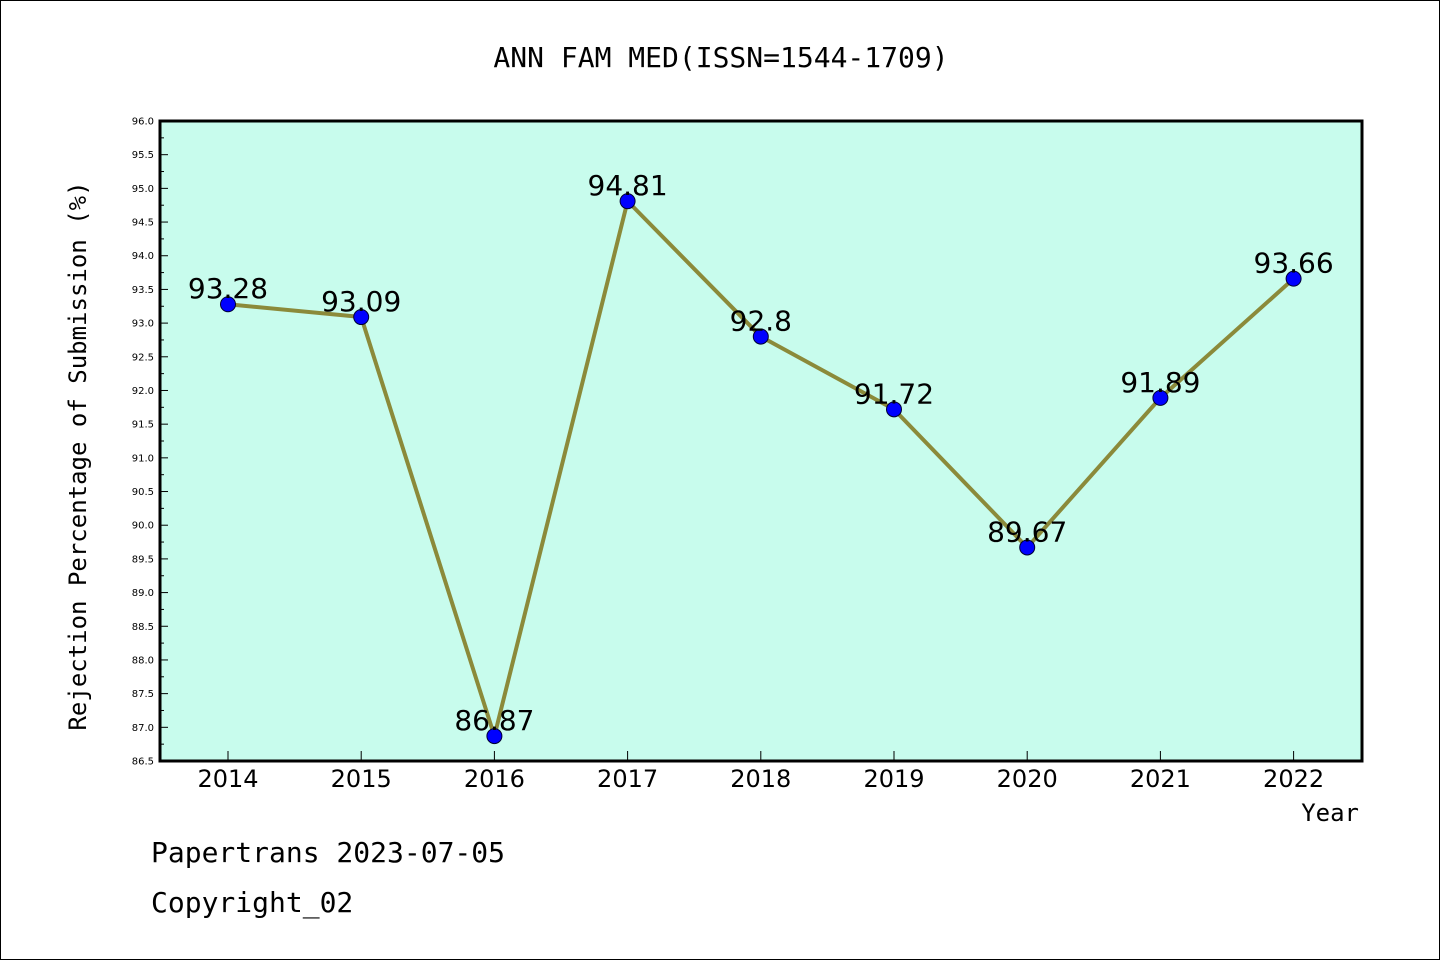 This screenshot has height=960, width=1440. What do you see at coordinates (143, 357) in the screenshot?
I see `y-tick-label: 92.5` at bounding box center [143, 357].